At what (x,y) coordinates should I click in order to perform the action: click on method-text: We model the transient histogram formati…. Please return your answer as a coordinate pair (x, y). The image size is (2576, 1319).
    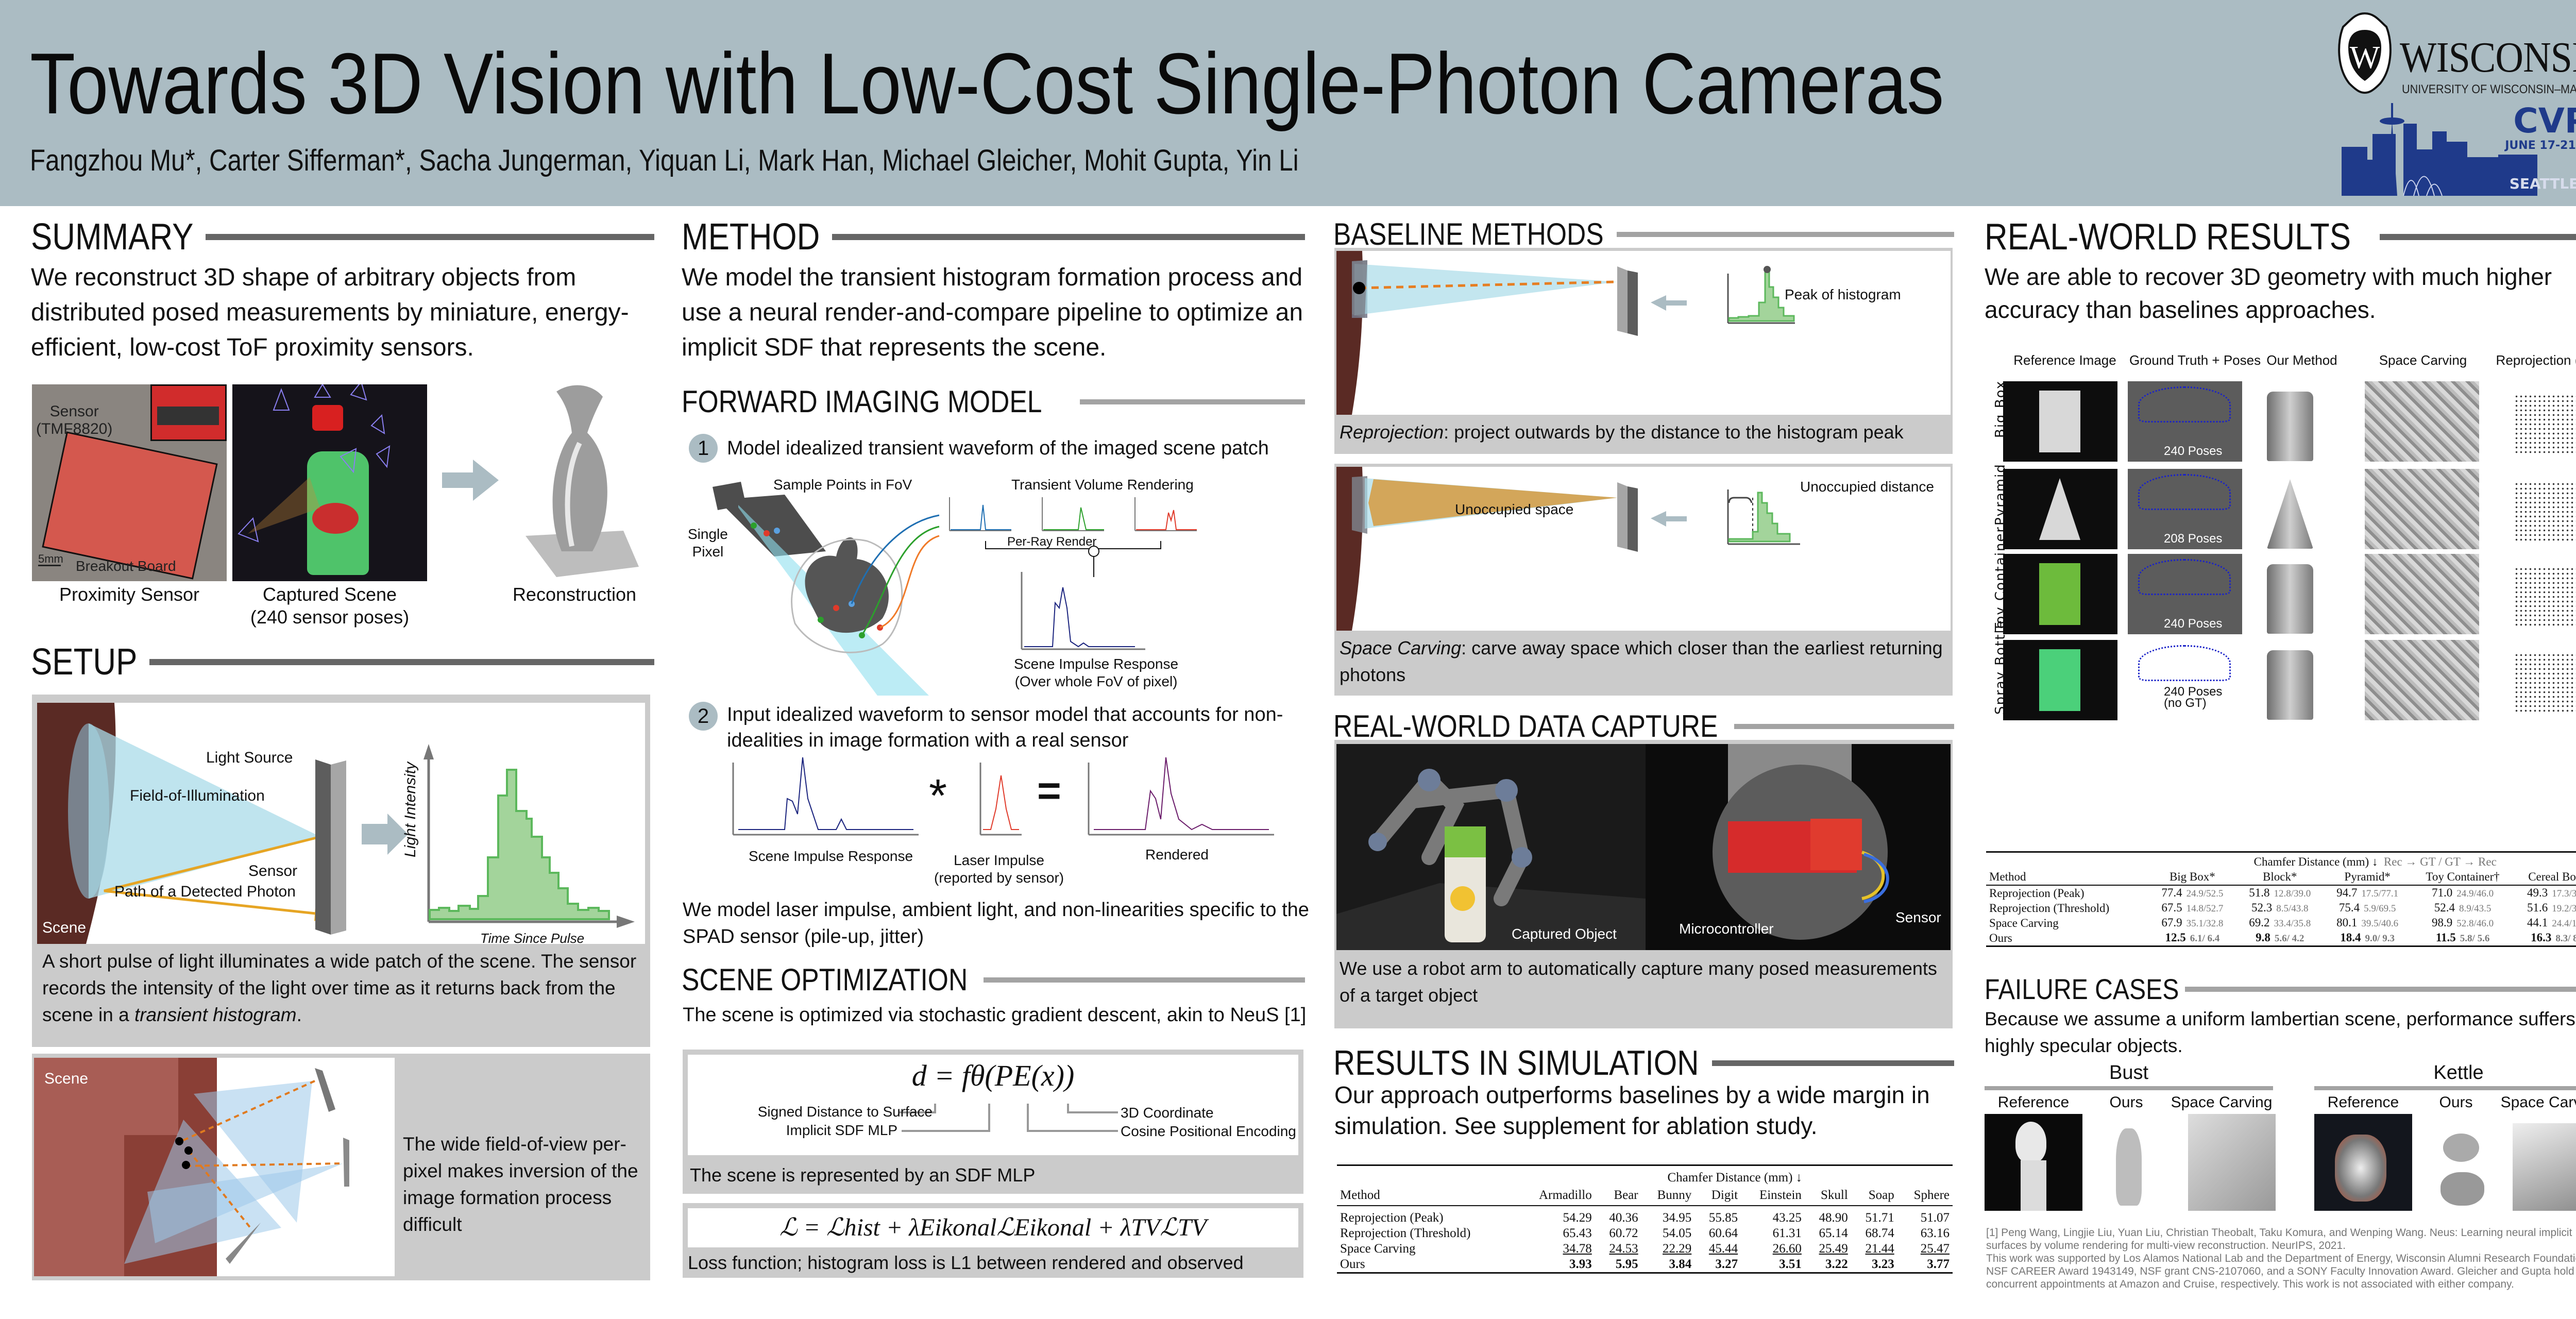
    Looking at the image, I should click on (992, 312).